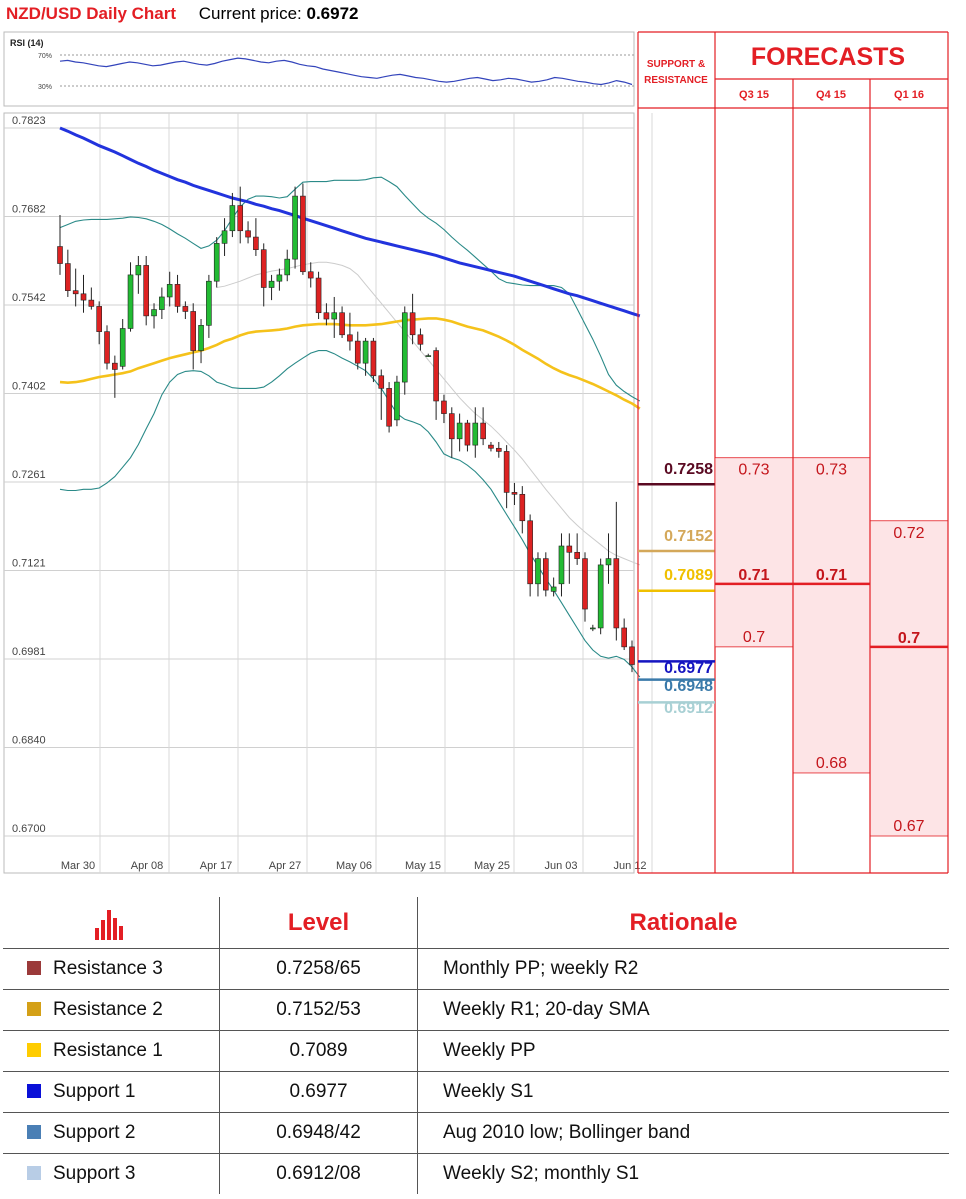 This screenshot has height=1199, width=966. Describe the element at coordinates (29, 387) in the screenshot. I see `y-tick-label: 0.7402` at that location.